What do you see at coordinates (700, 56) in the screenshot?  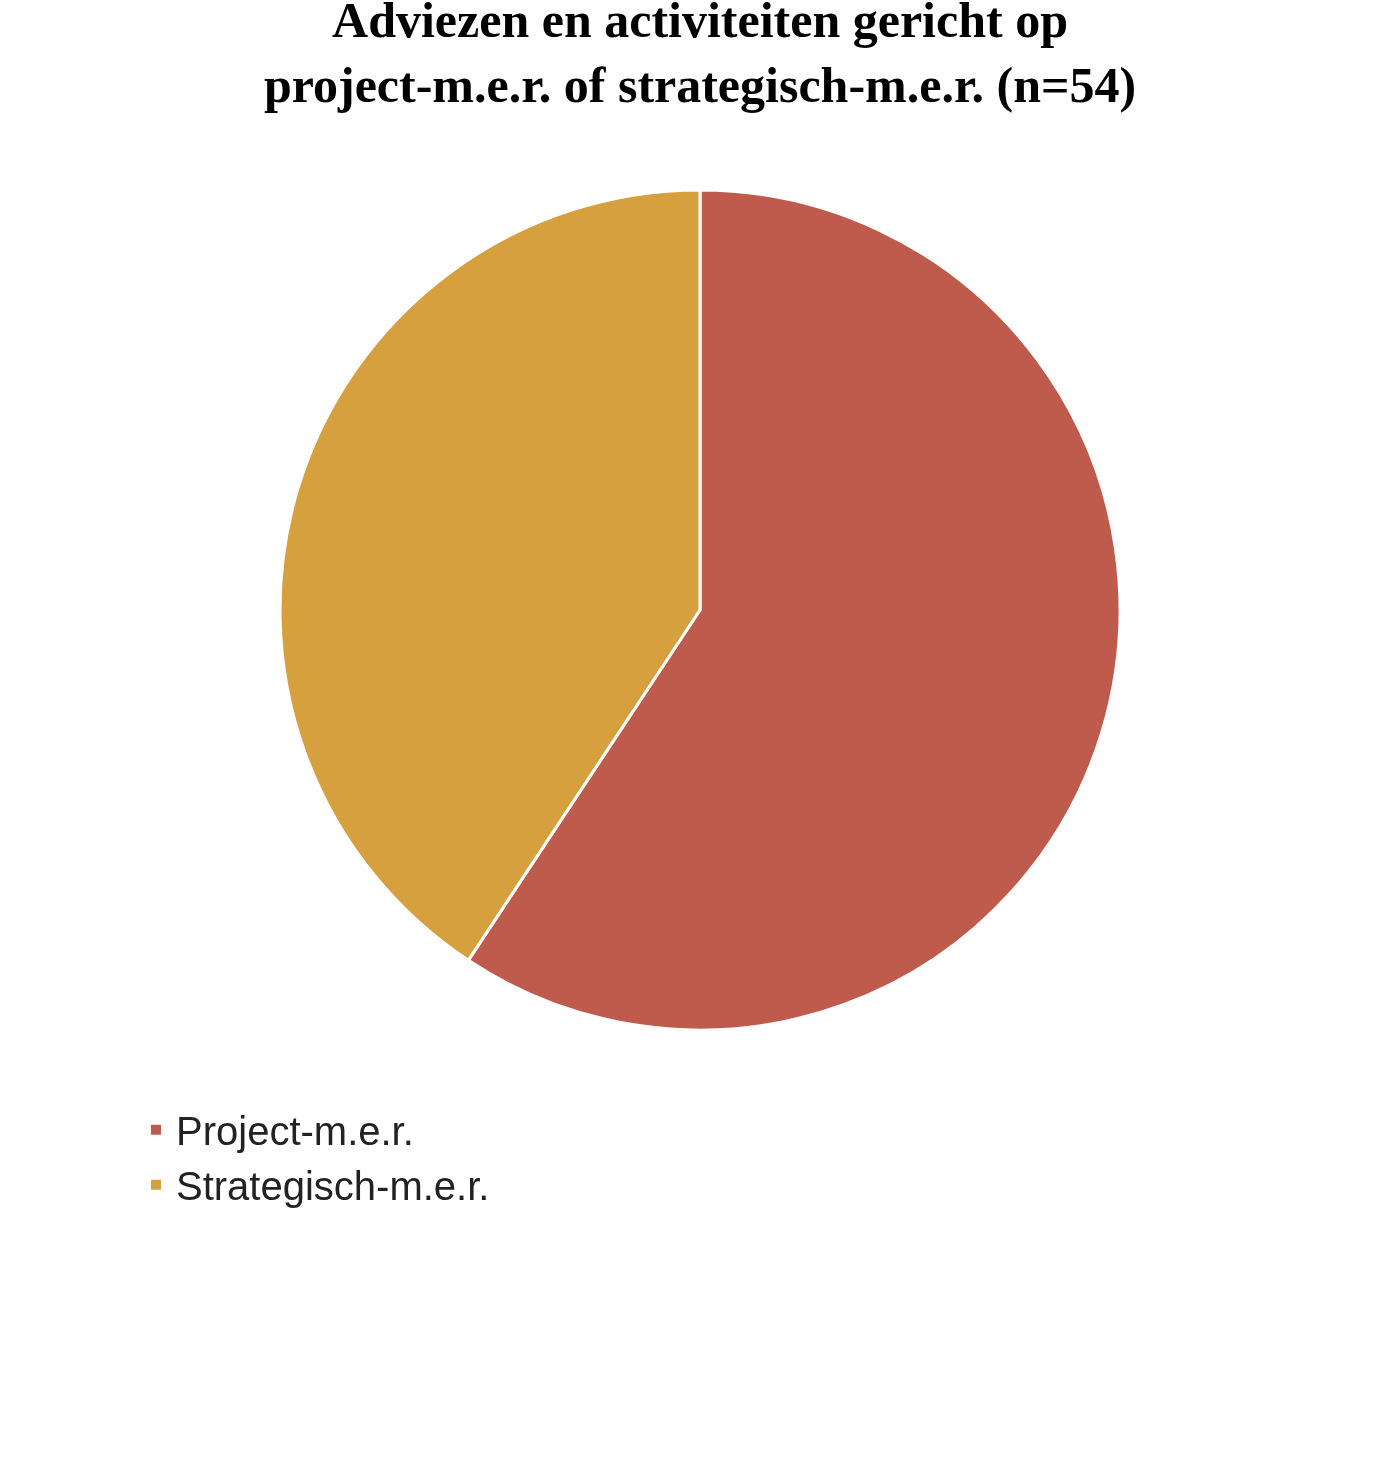 I see `chart-title: Adviezen en activiteiten gericht op project-m.e.r. of strategisch-m.e.r. (n=54)` at bounding box center [700, 56].